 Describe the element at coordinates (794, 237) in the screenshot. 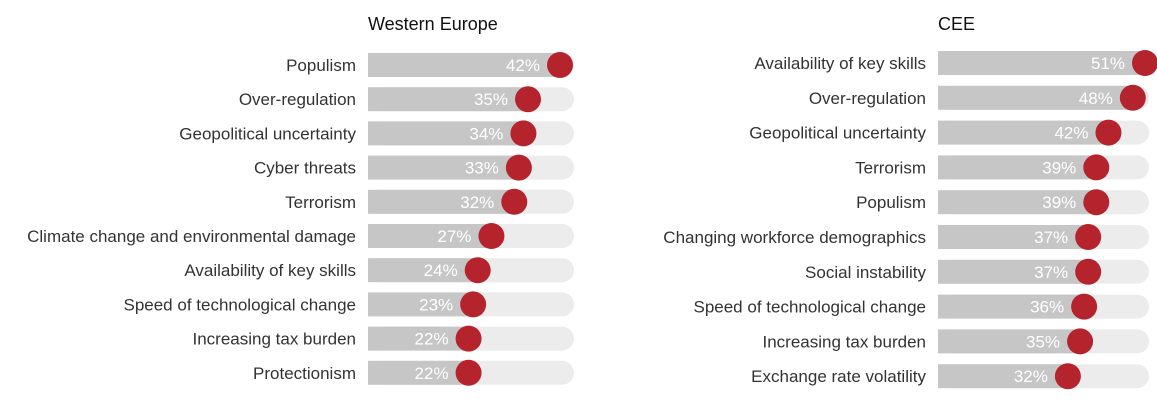

I see `category-label: Changing workforce demographics` at that location.